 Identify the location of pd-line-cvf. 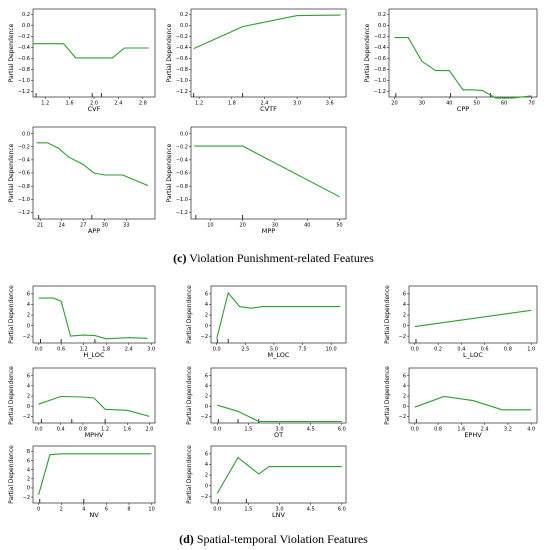
(91, 51).